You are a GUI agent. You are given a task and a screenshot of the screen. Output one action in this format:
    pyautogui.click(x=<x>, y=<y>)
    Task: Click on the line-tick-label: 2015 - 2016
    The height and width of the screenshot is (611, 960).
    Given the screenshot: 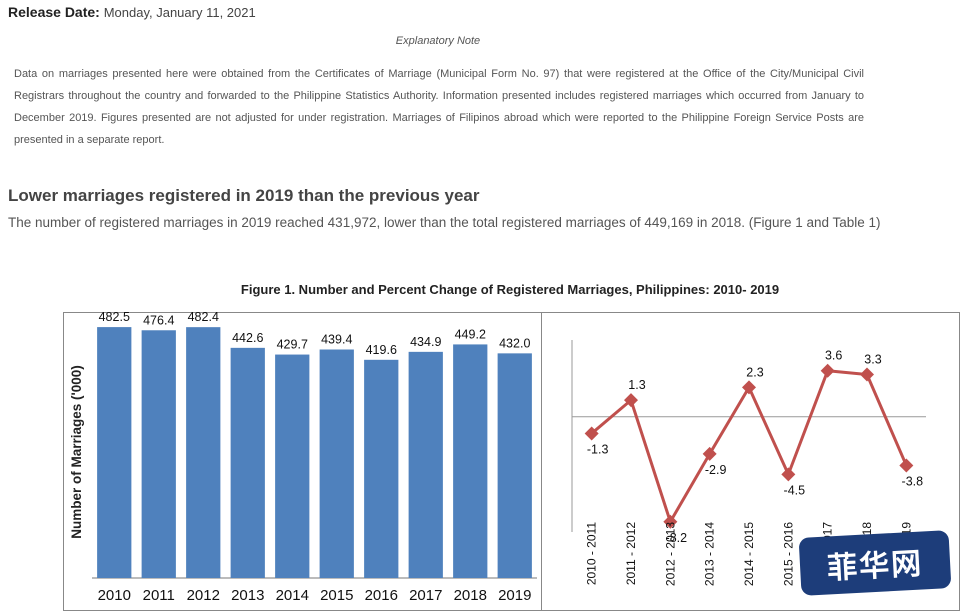 What is the action you would take?
    pyautogui.click(x=788, y=554)
    